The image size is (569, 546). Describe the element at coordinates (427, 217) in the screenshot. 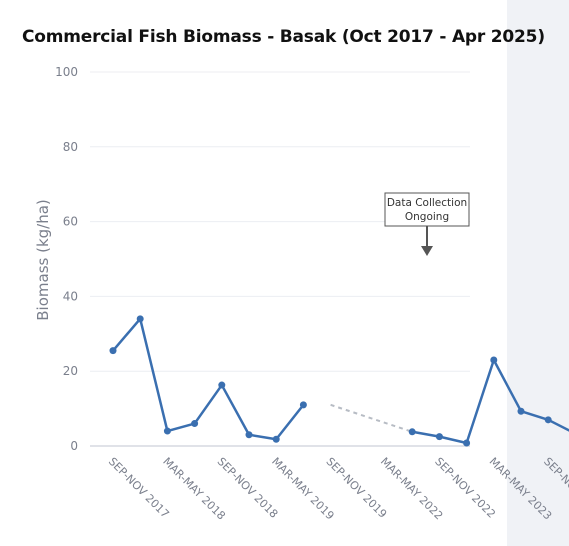

I see `annotation-line2: Ongoing` at that location.